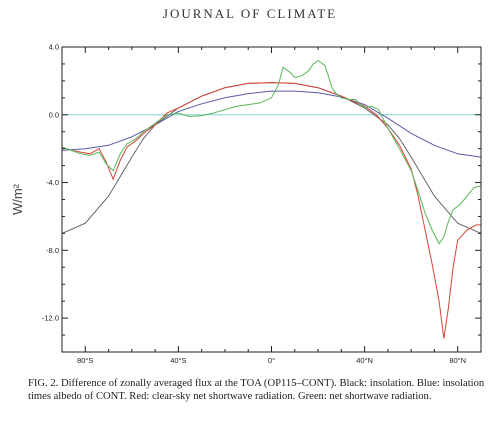 The width and height of the screenshot is (500, 433). Describe the element at coordinates (85, 360) in the screenshot. I see `x-tick-label: 80°S` at that location.